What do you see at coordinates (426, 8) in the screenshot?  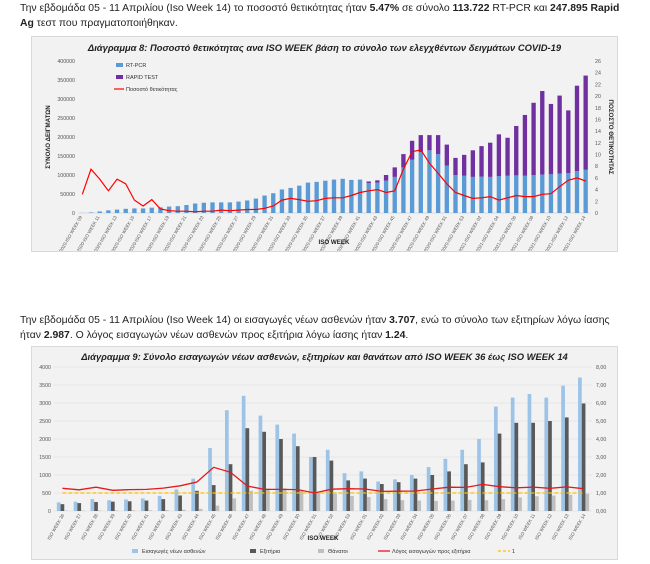 I see `para1-text-2: σε σύνολο` at bounding box center [426, 8].